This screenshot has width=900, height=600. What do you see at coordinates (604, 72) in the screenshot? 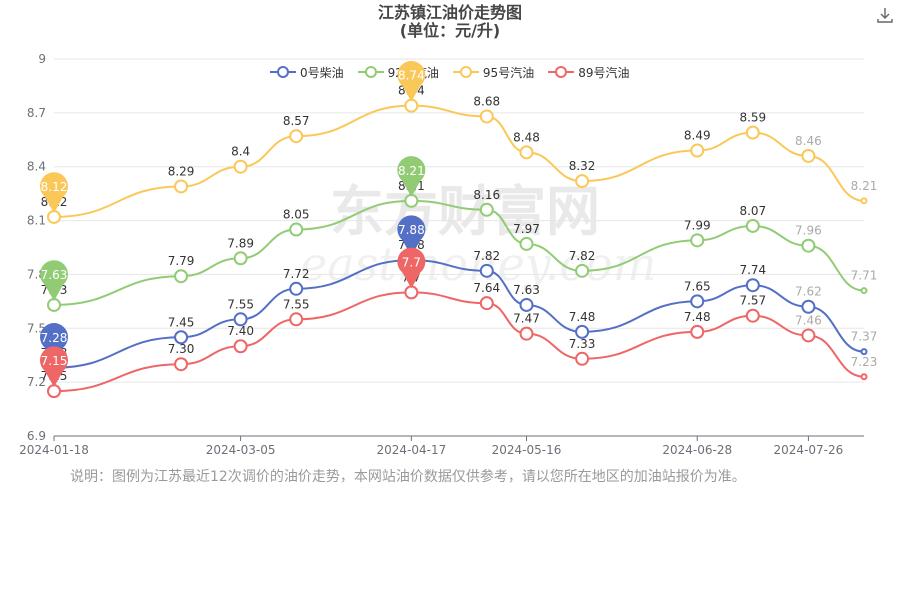
I see `legend-label: 89号汽油` at bounding box center [604, 72].